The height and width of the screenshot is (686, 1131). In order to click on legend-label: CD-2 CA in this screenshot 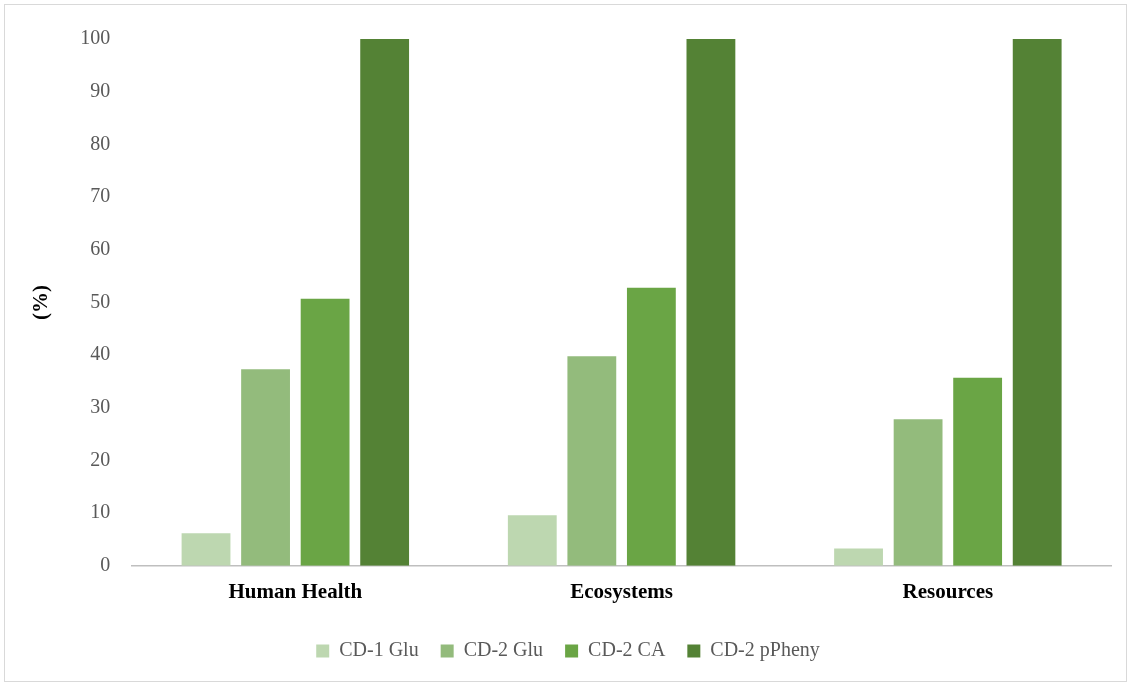, I will do `click(627, 649)`.